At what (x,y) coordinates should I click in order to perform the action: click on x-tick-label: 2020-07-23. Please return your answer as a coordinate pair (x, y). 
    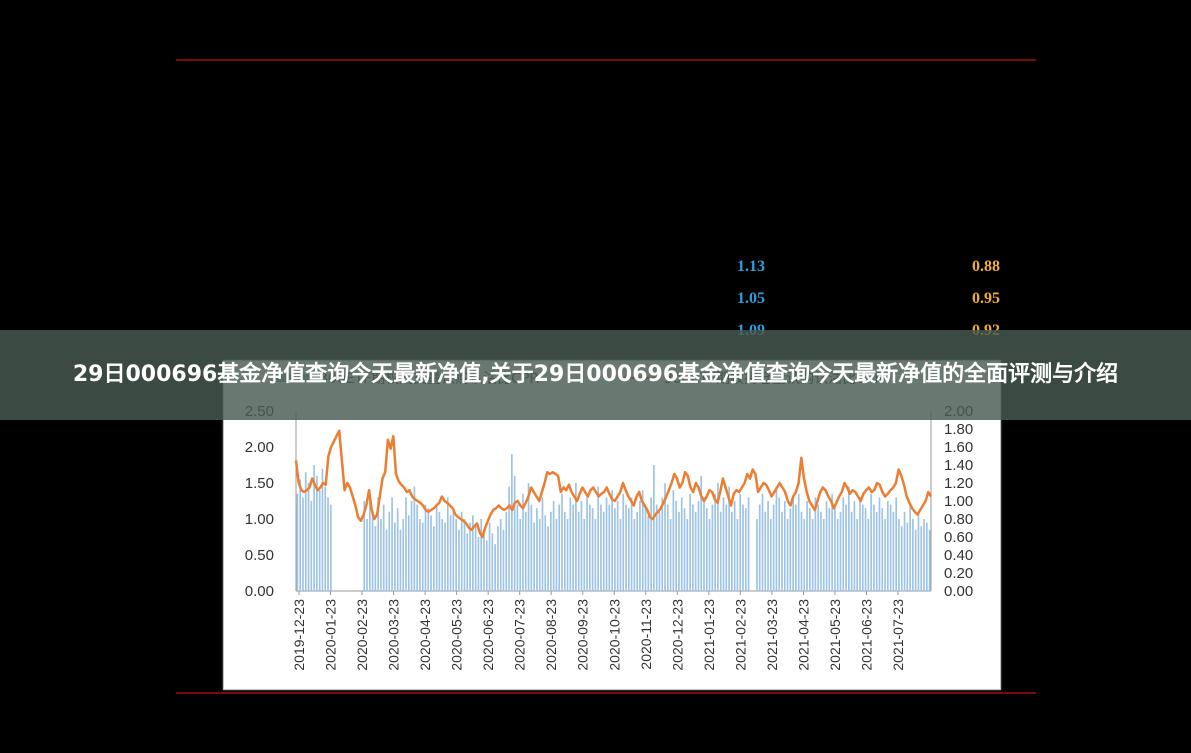
    Looking at the image, I should click on (520, 635).